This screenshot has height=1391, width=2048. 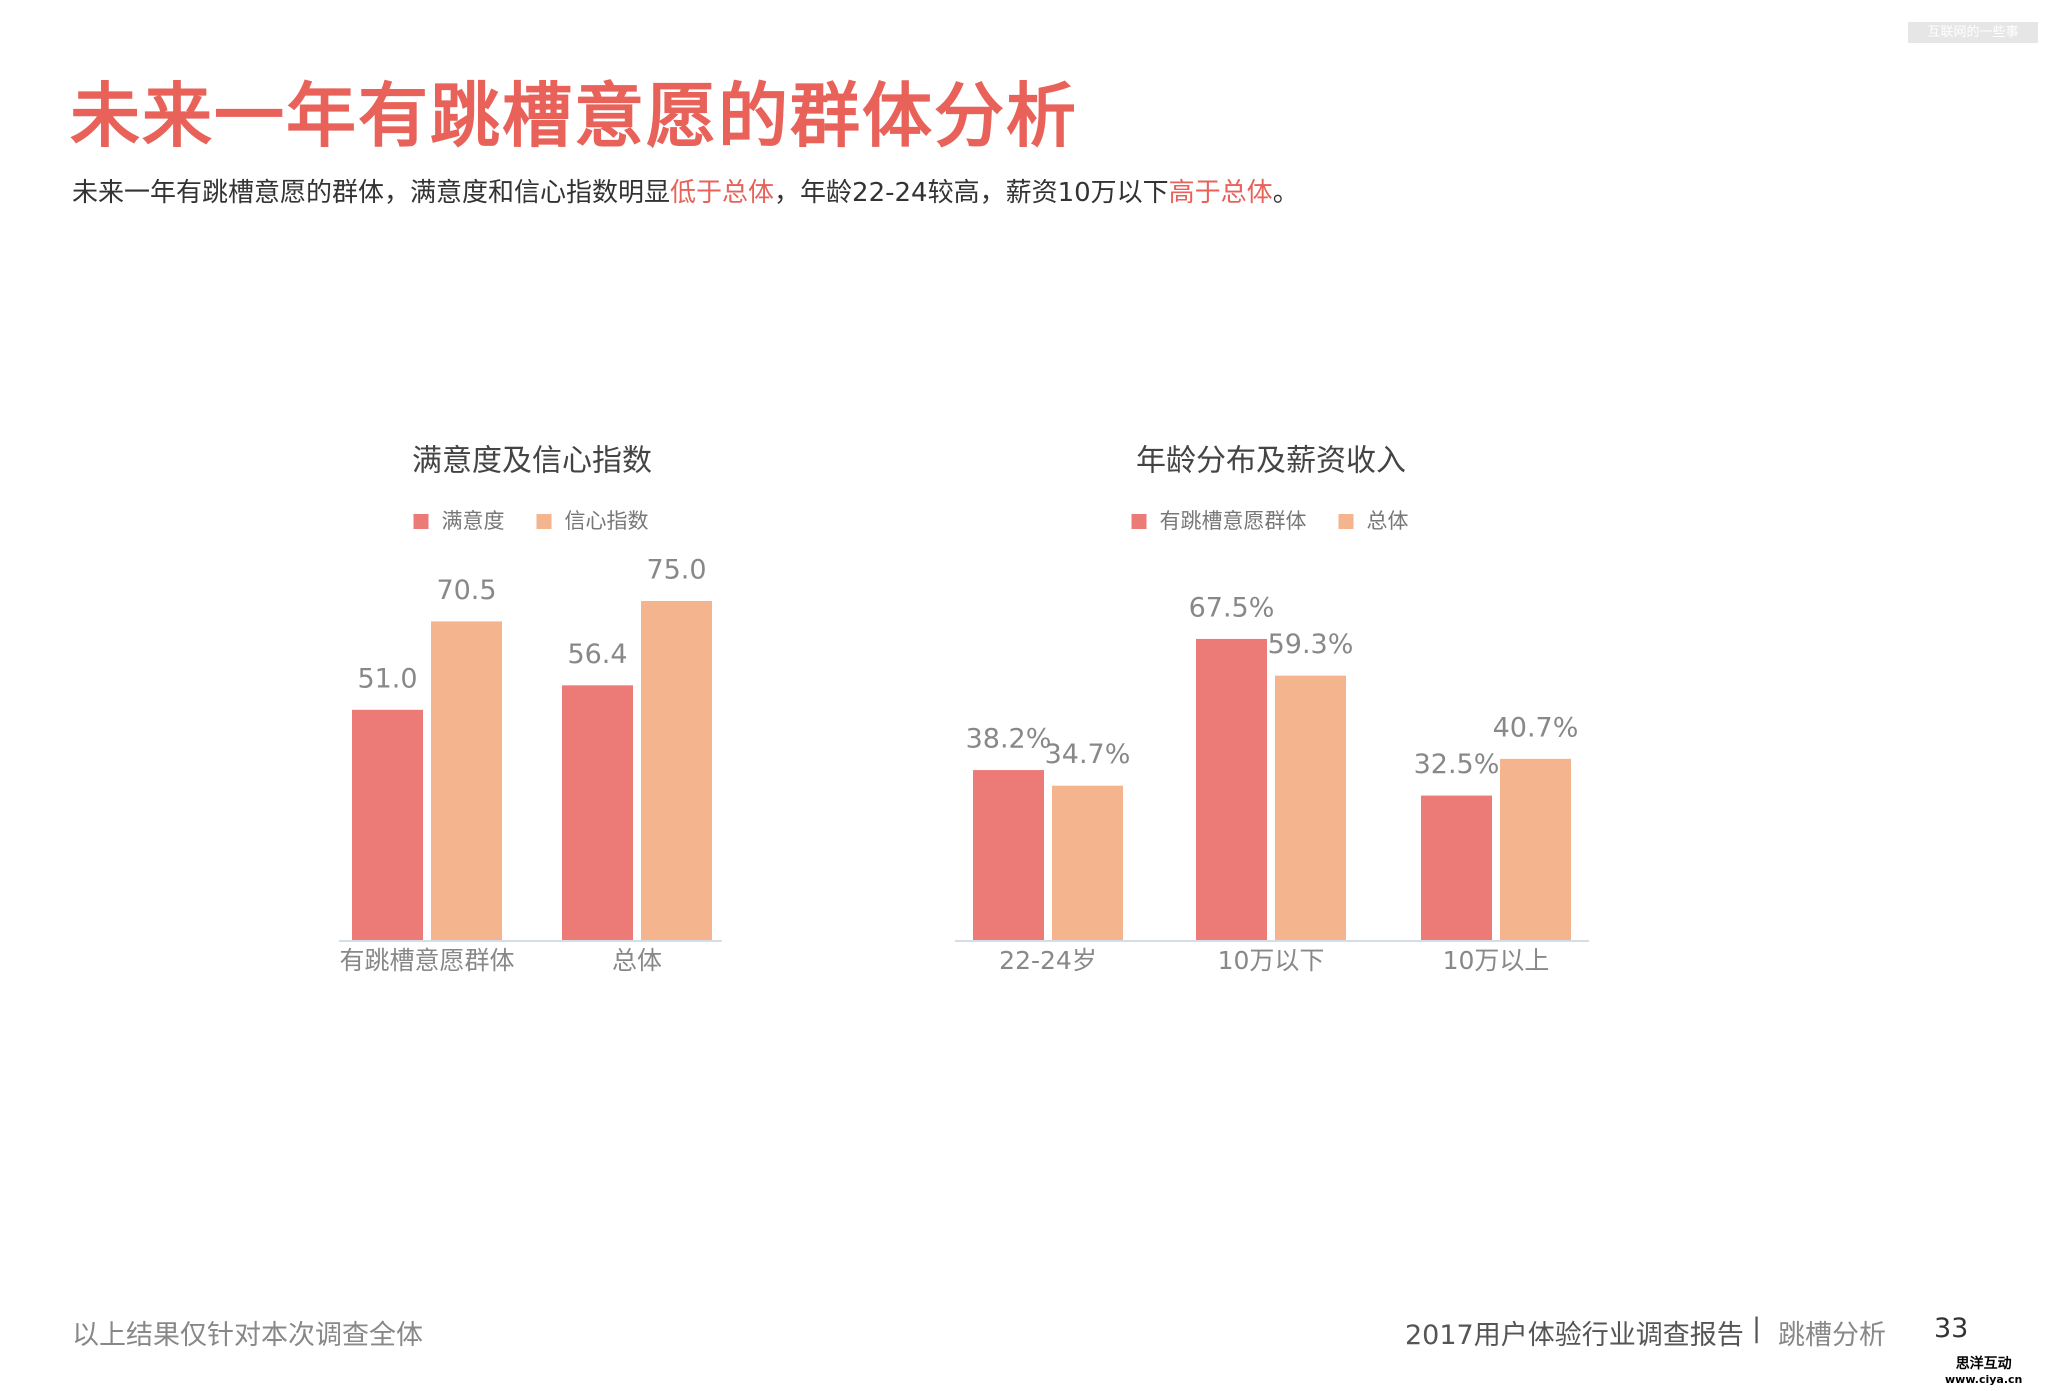 What do you see at coordinates (971, 193) in the screenshot?
I see `subtitle-text: ，年龄22-24较高，薪资10万以下` at bounding box center [971, 193].